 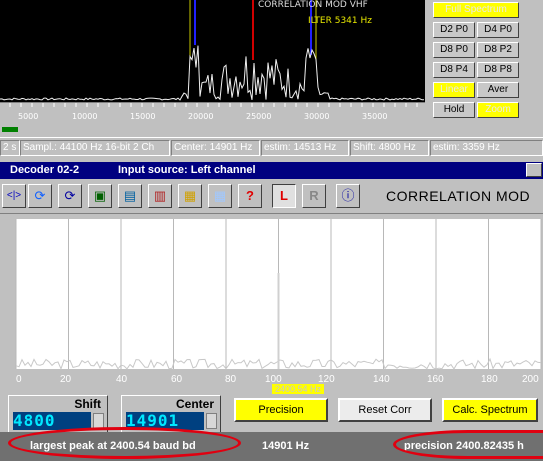 What do you see at coordinates (165, 421) in the screenshot?
I see `center-value-display: 14901` at bounding box center [165, 421].